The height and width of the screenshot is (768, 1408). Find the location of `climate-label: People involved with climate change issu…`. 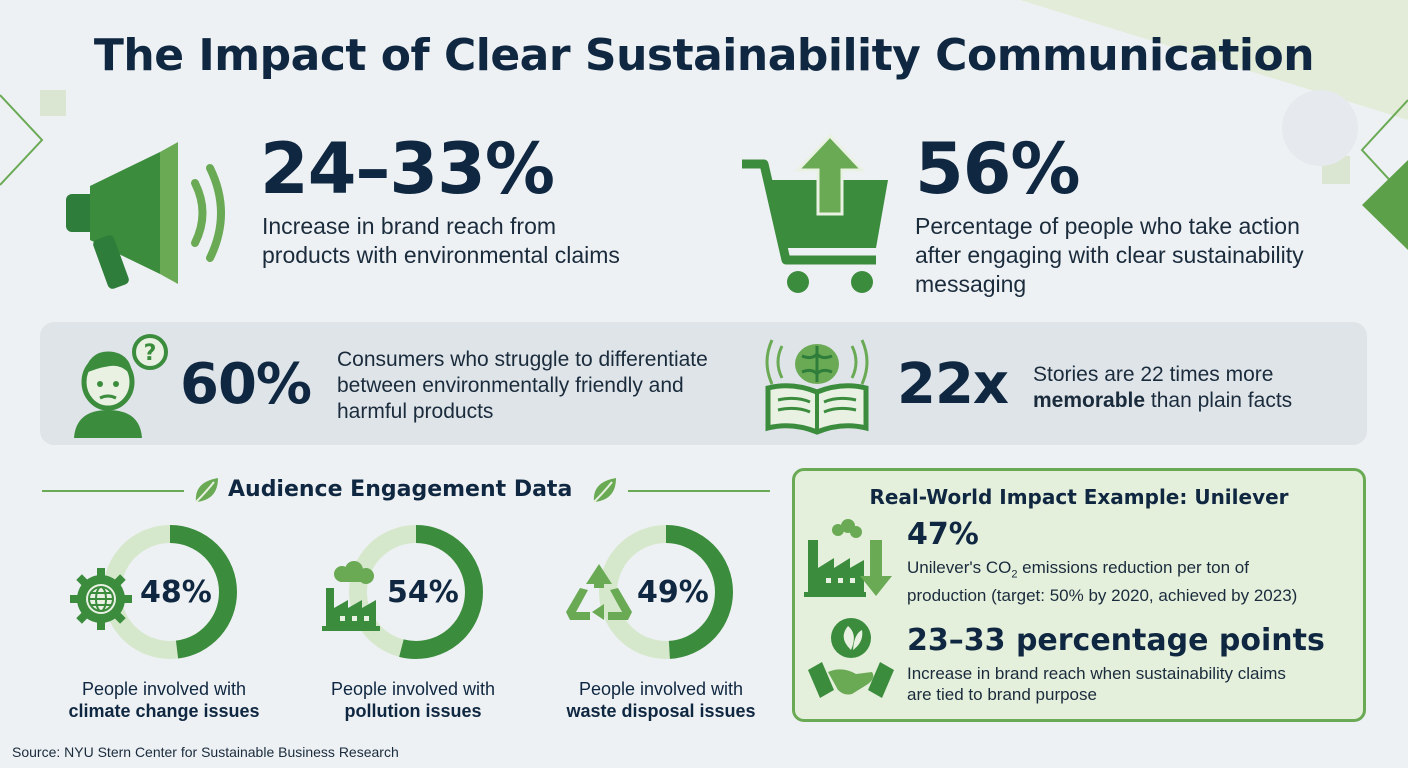

climate-label: People involved with climate change issu… is located at coordinates (164, 700).